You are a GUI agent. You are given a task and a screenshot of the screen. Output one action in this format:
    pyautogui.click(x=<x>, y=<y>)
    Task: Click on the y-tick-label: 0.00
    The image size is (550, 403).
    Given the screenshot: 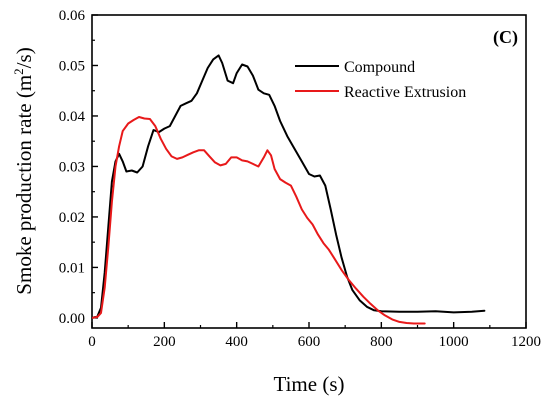 What is the action you would take?
    pyautogui.click(x=72, y=319)
    